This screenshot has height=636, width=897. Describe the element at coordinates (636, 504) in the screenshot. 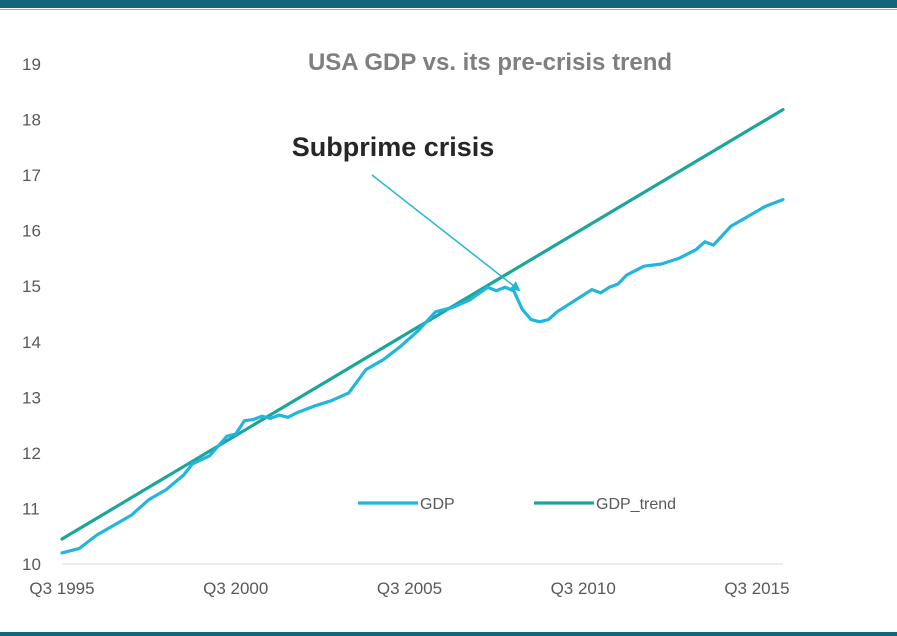

I see `legend-label: GDP_trend` at that location.